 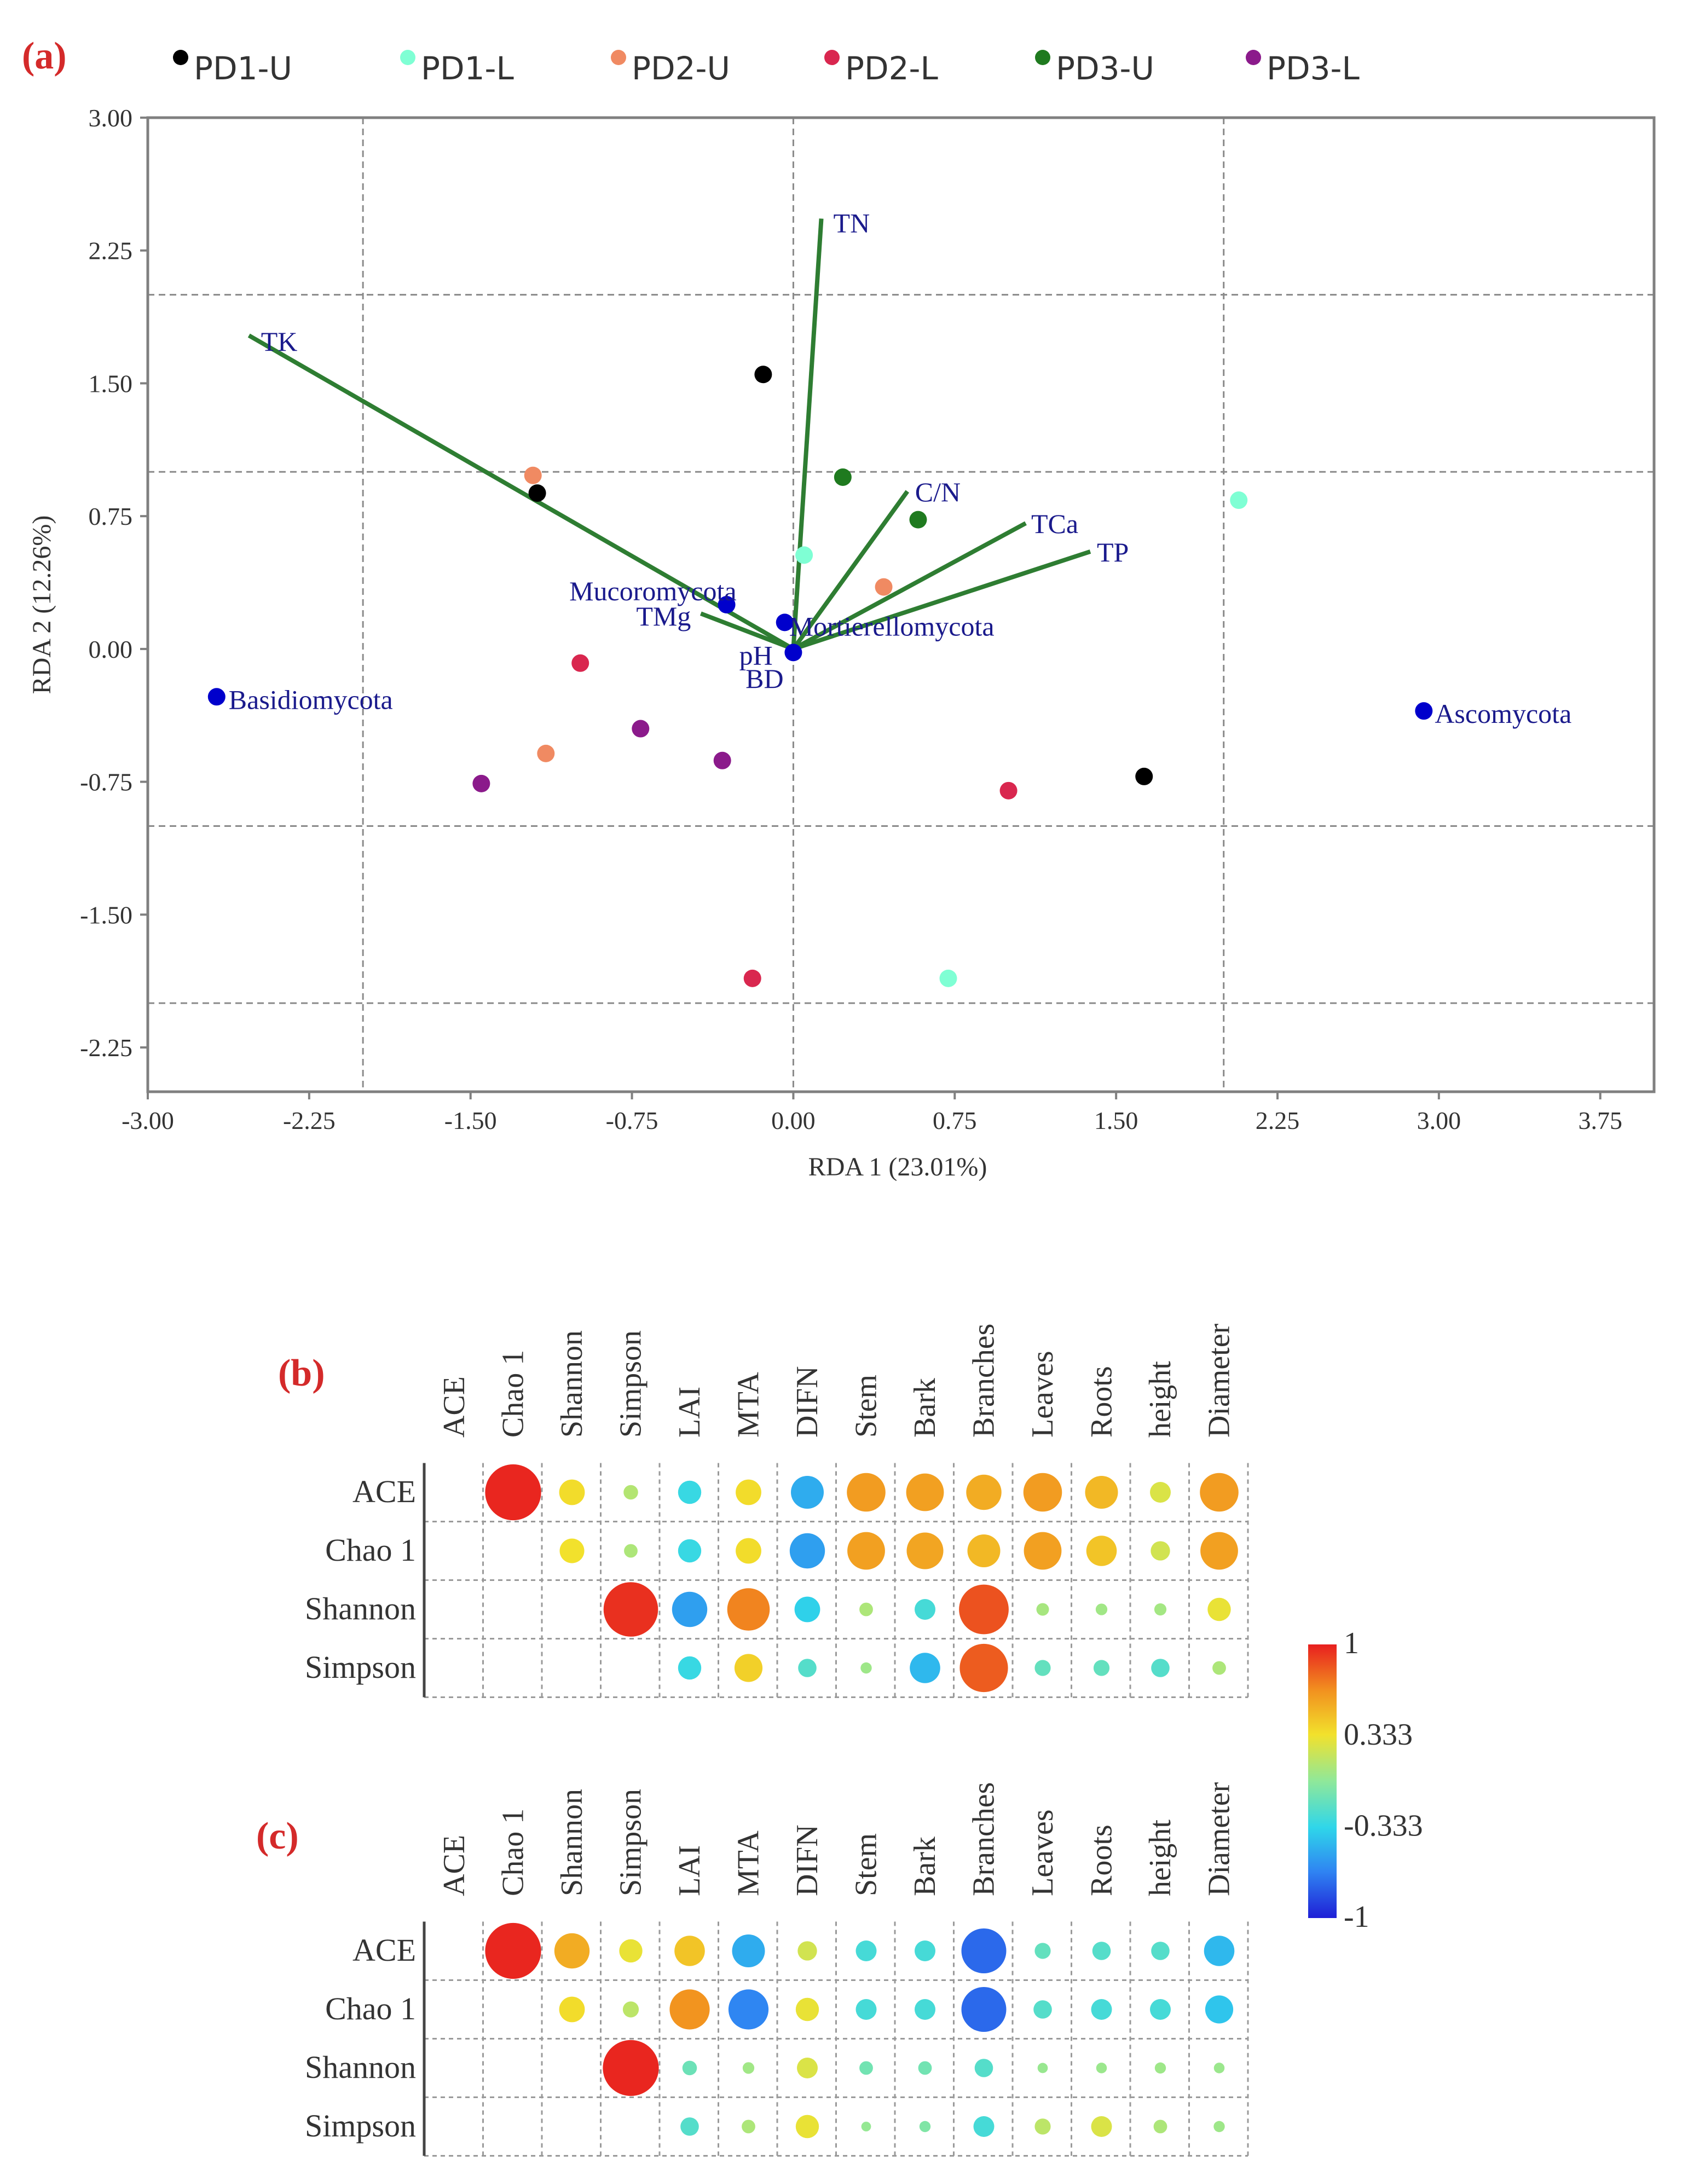 What do you see at coordinates (44, 56) in the screenshot?
I see `panel-a-label: (a)` at bounding box center [44, 56].